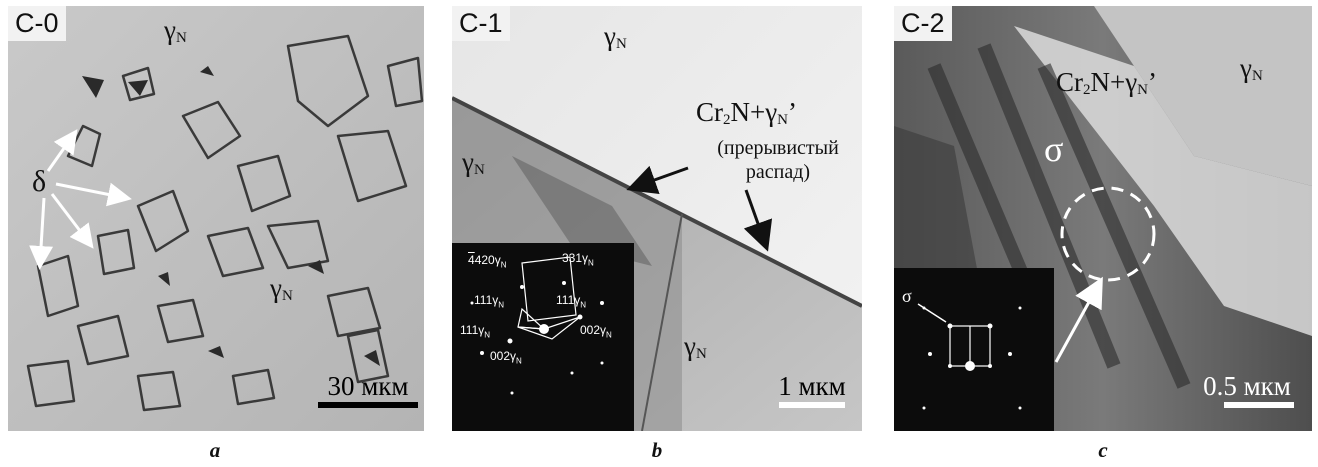 The image size is (1318, 467). I want to click on saed-index-111-a: 111γN, so click(489, 301).